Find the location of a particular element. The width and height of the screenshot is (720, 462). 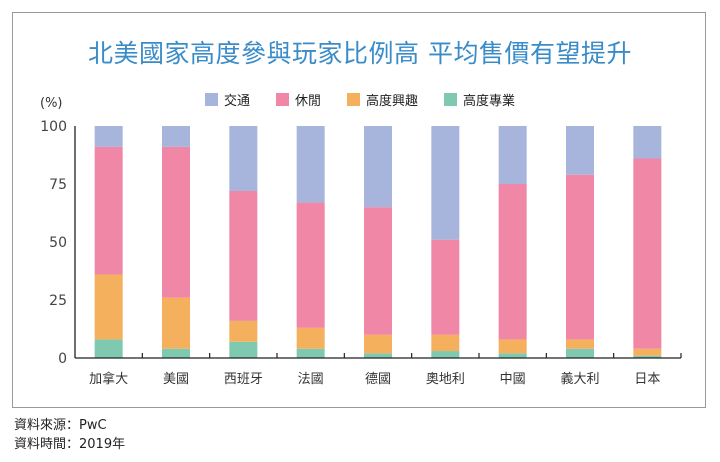

chart-title: 北美國家高度參與玩家比例高 平均售價有望提升 is located at coordinates (360, 53).